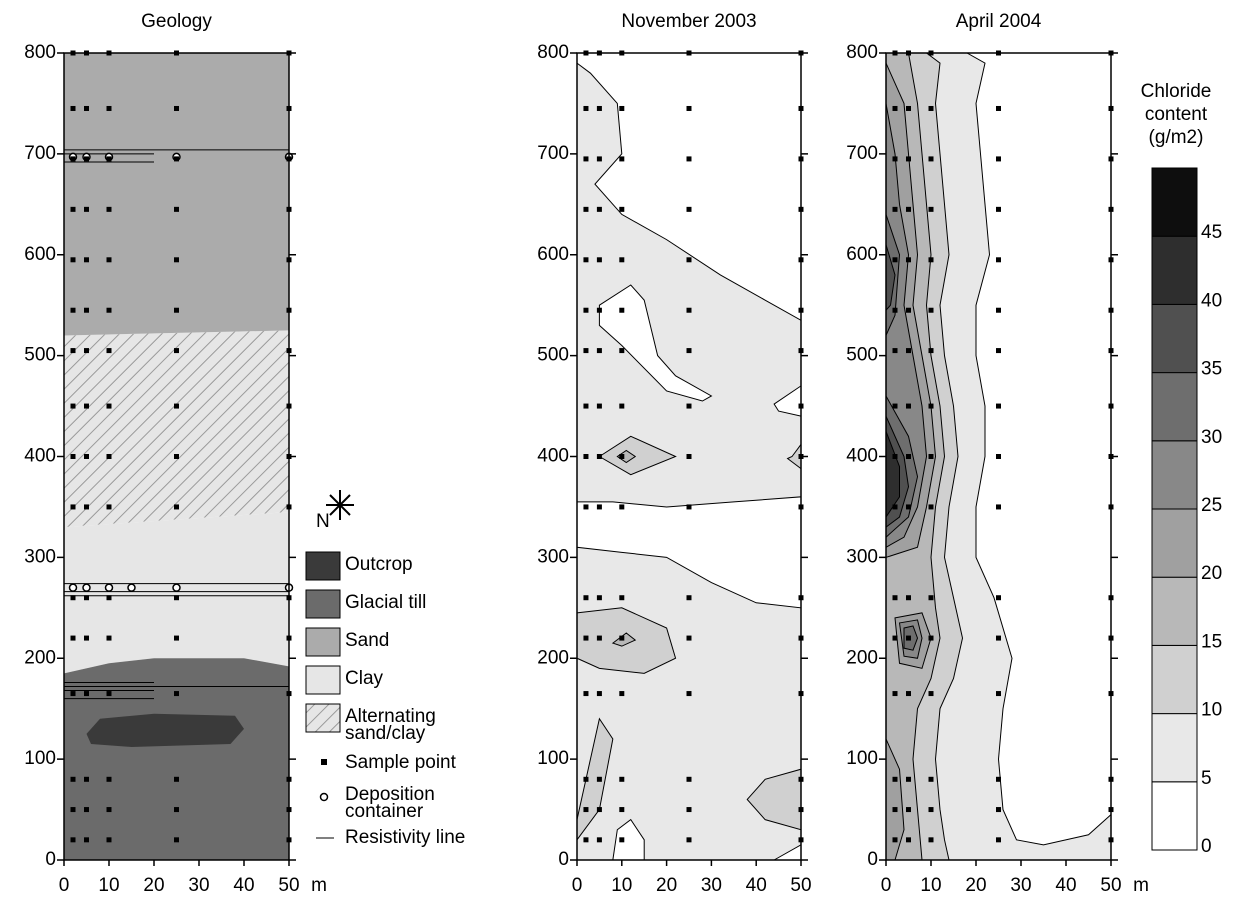 The image size is (1233, 900). I want to click on legend-swatch, so click(323, 642).